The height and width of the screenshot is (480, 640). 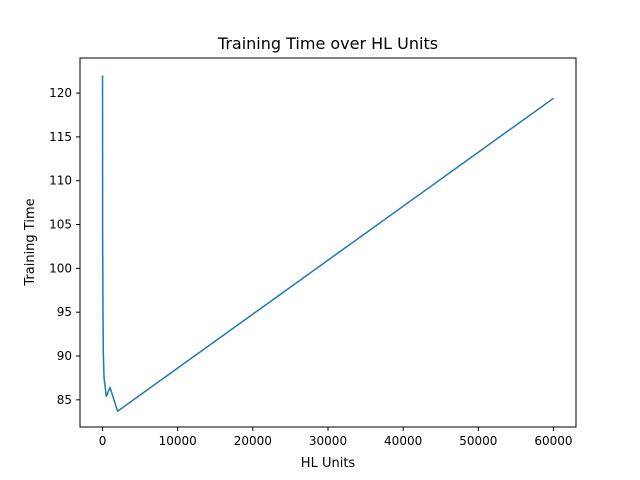 I want to click on x-tick-label: 60000, so click(x=553, y=441).